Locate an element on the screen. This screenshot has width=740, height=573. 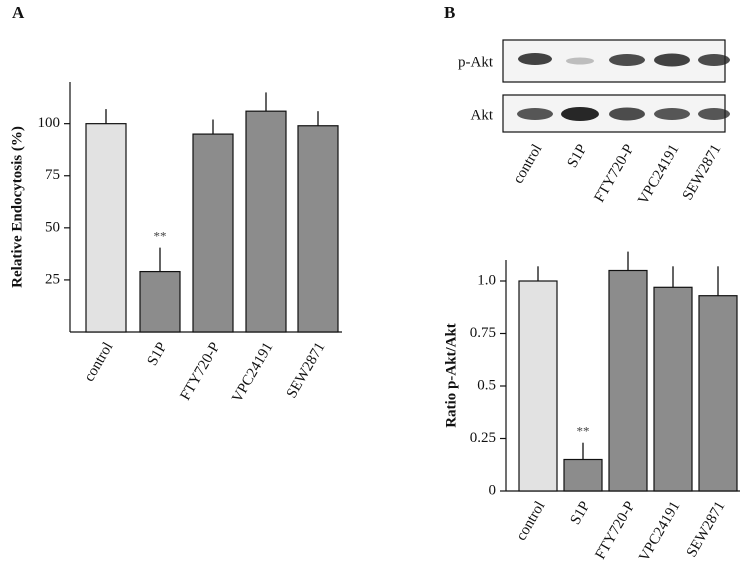
y-tick-label: 100 is located at coordinates (49, 123).